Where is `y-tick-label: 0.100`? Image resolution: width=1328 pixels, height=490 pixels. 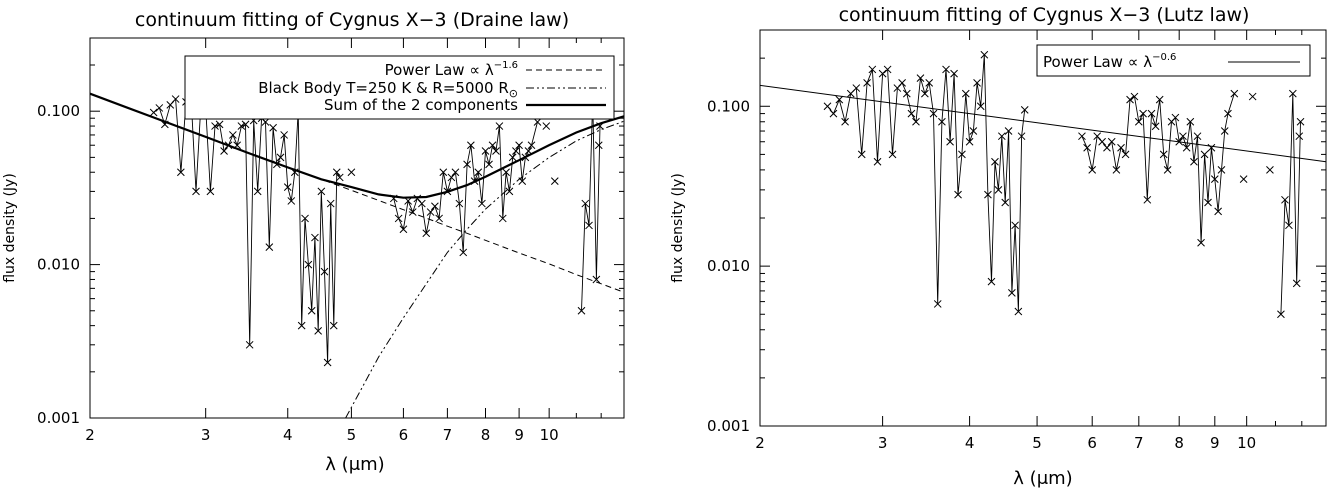
y-tick-label: 0.100 is located at coordinates (728, 106).